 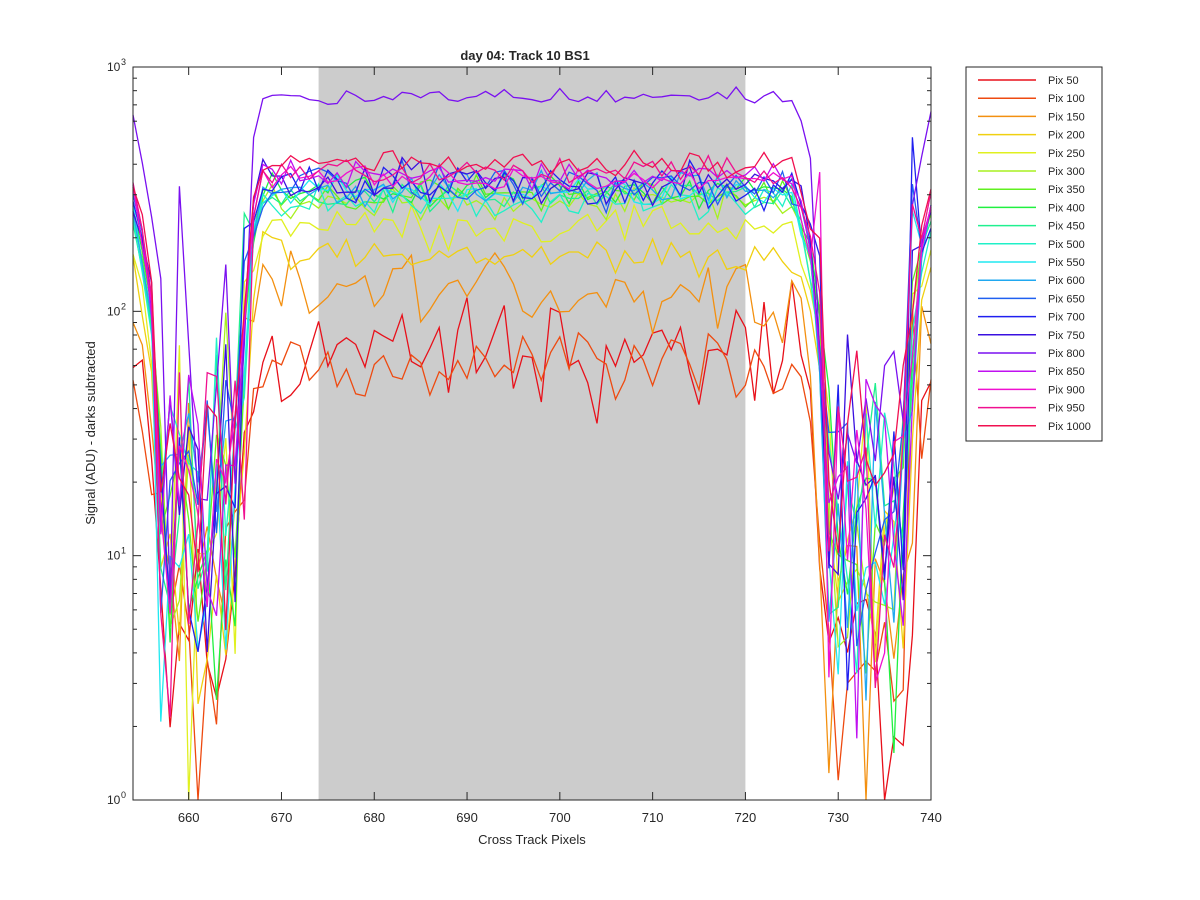 I want to click on x-axis-label: Cross Track Pixels, so click(x=532, y=839).